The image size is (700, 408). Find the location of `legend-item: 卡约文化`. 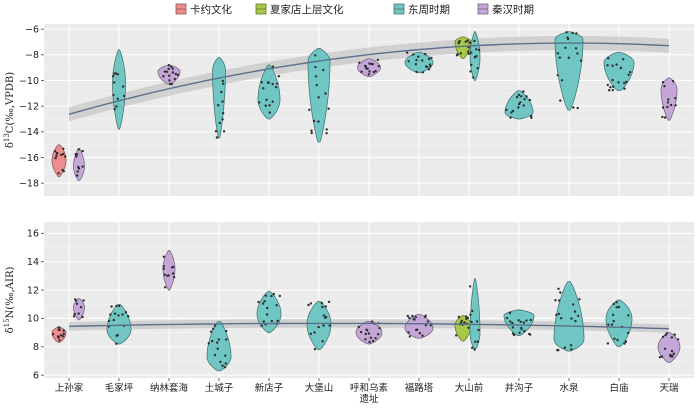

legend-item: 卡约文化 is located at coordinates (203, 9).